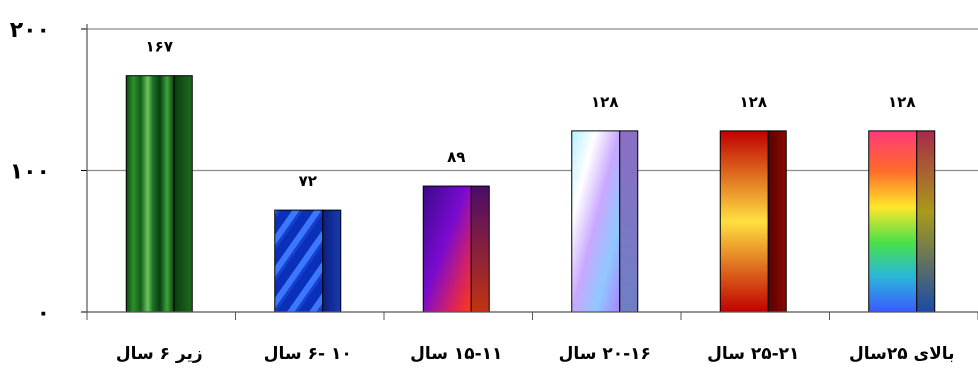 This screenshot has width=978, height=370. Describe the element at coordinates (753, 354) in the screenshot. I see `category-label: ۲۵-۲۱ سال` at that location.